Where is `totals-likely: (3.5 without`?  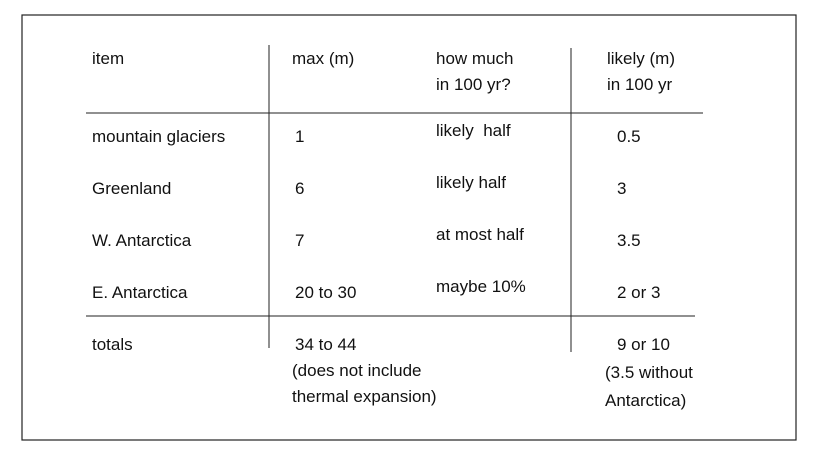
totals-likely: (3.5 without is located at coordinates (649, 372).